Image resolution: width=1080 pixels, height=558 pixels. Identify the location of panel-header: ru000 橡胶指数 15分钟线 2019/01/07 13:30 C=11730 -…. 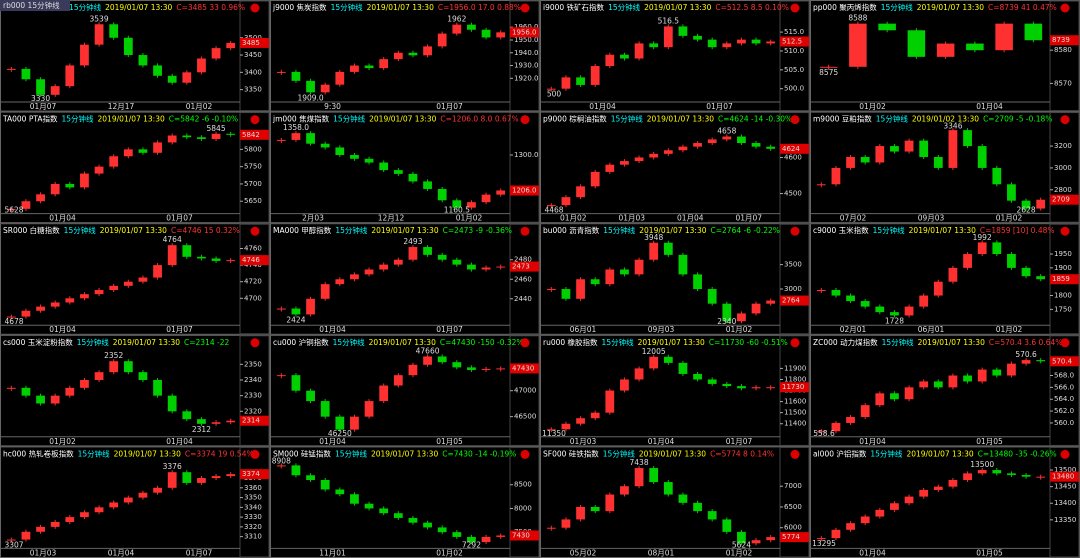
(665, 342).